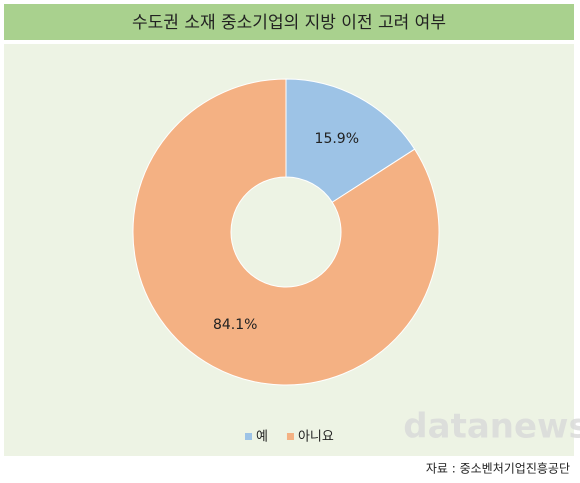 Image resolution: width=580 pixels, height=483 pixels. Describe the element at coordinates (337, 139) in the screenshot. I see `data-label: 15.9%` at that location.